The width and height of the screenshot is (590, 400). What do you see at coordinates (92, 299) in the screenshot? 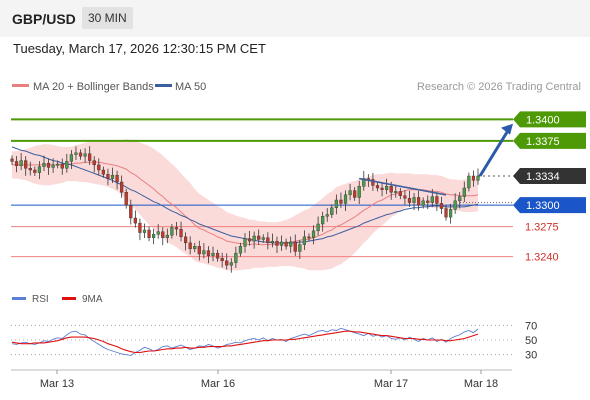
I see `legend-rsi-ma-label: 9MA` at bounding box center [92, 299].